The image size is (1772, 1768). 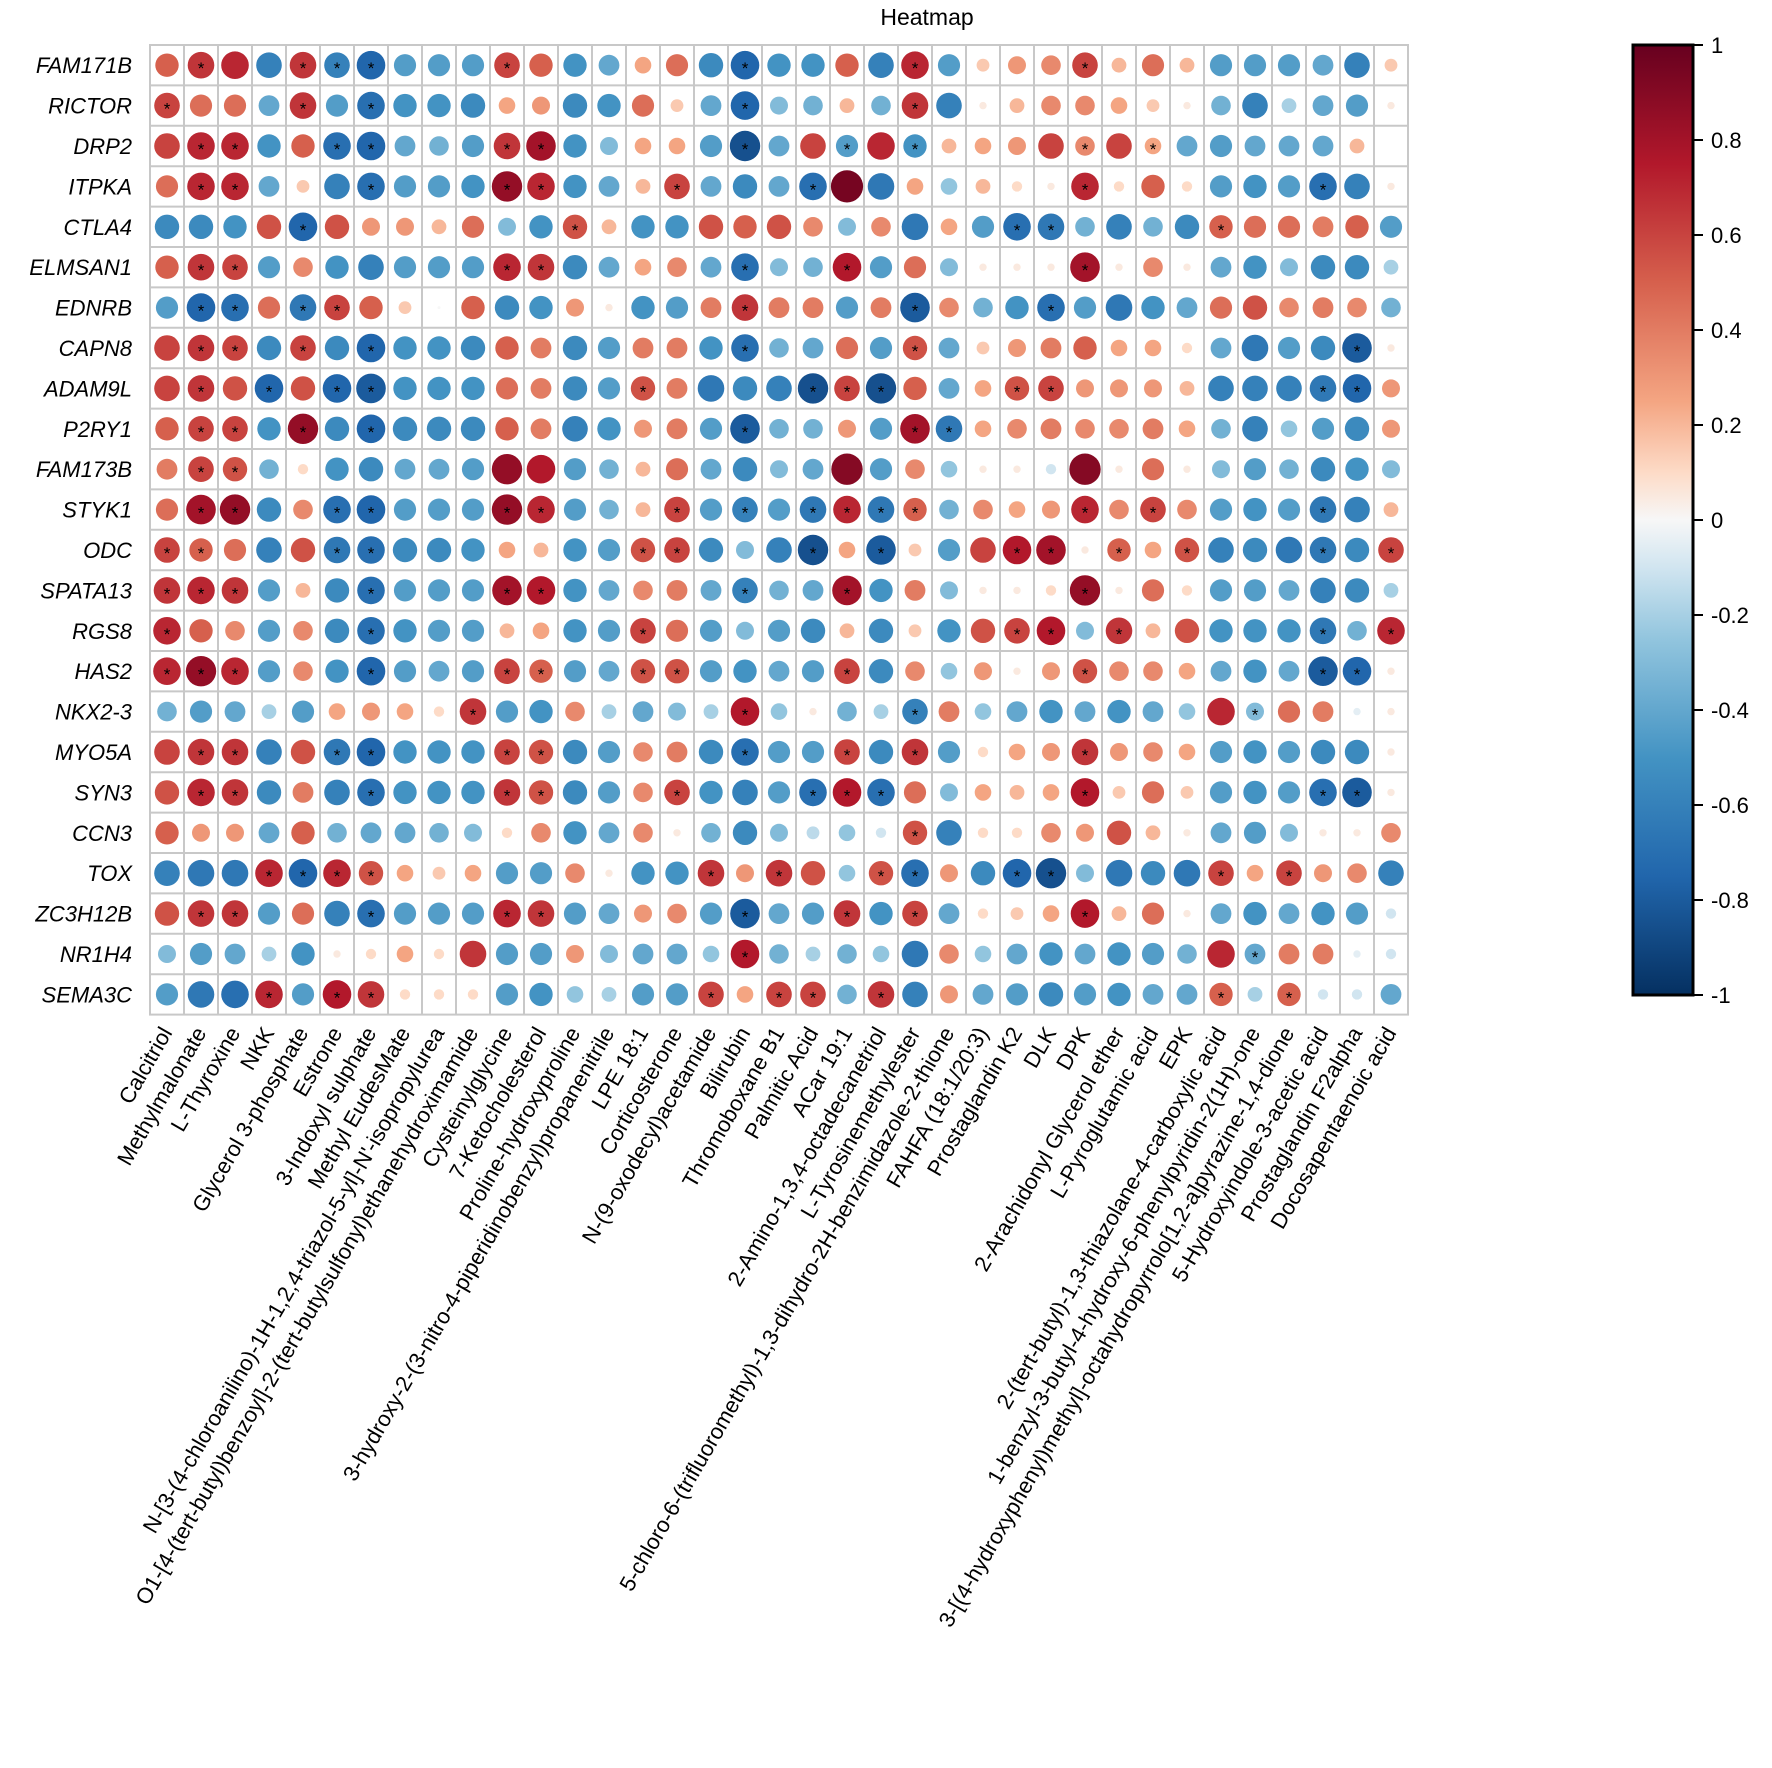 What do you see at coordinates (1690, 520) in the screenshot?
I see `colorbar-legend: 1 0.8 0.6 0.4 0.2 0 -0.2 -0.4 -0.6 -0.8 -1` at bounding box center [1690, 520].